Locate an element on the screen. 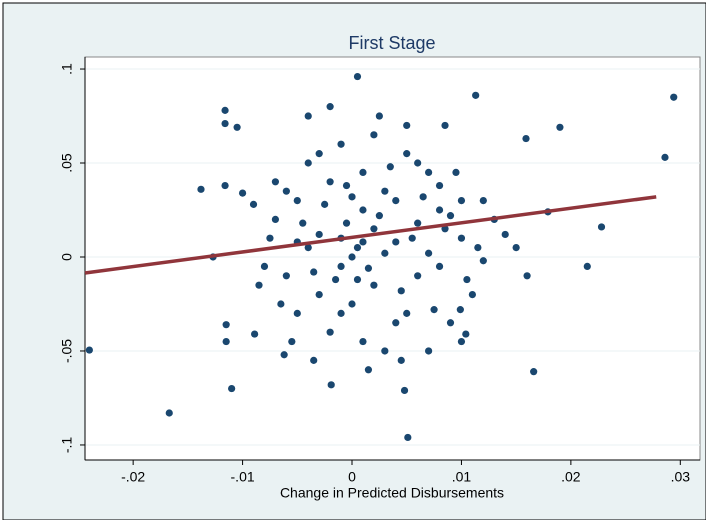 The width and height of the screenshot is (706, 525). y-tick-label: .1 is located at coordinates (67, 69).